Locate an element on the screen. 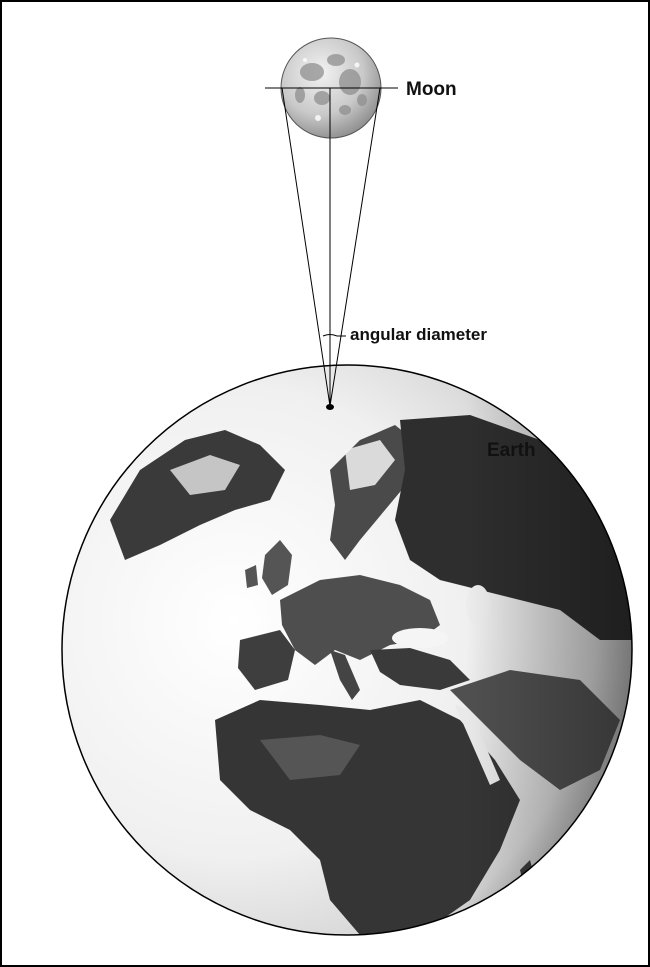 This screenshot has height=967, width=650. observer-point is located at coordinates (330, 407).